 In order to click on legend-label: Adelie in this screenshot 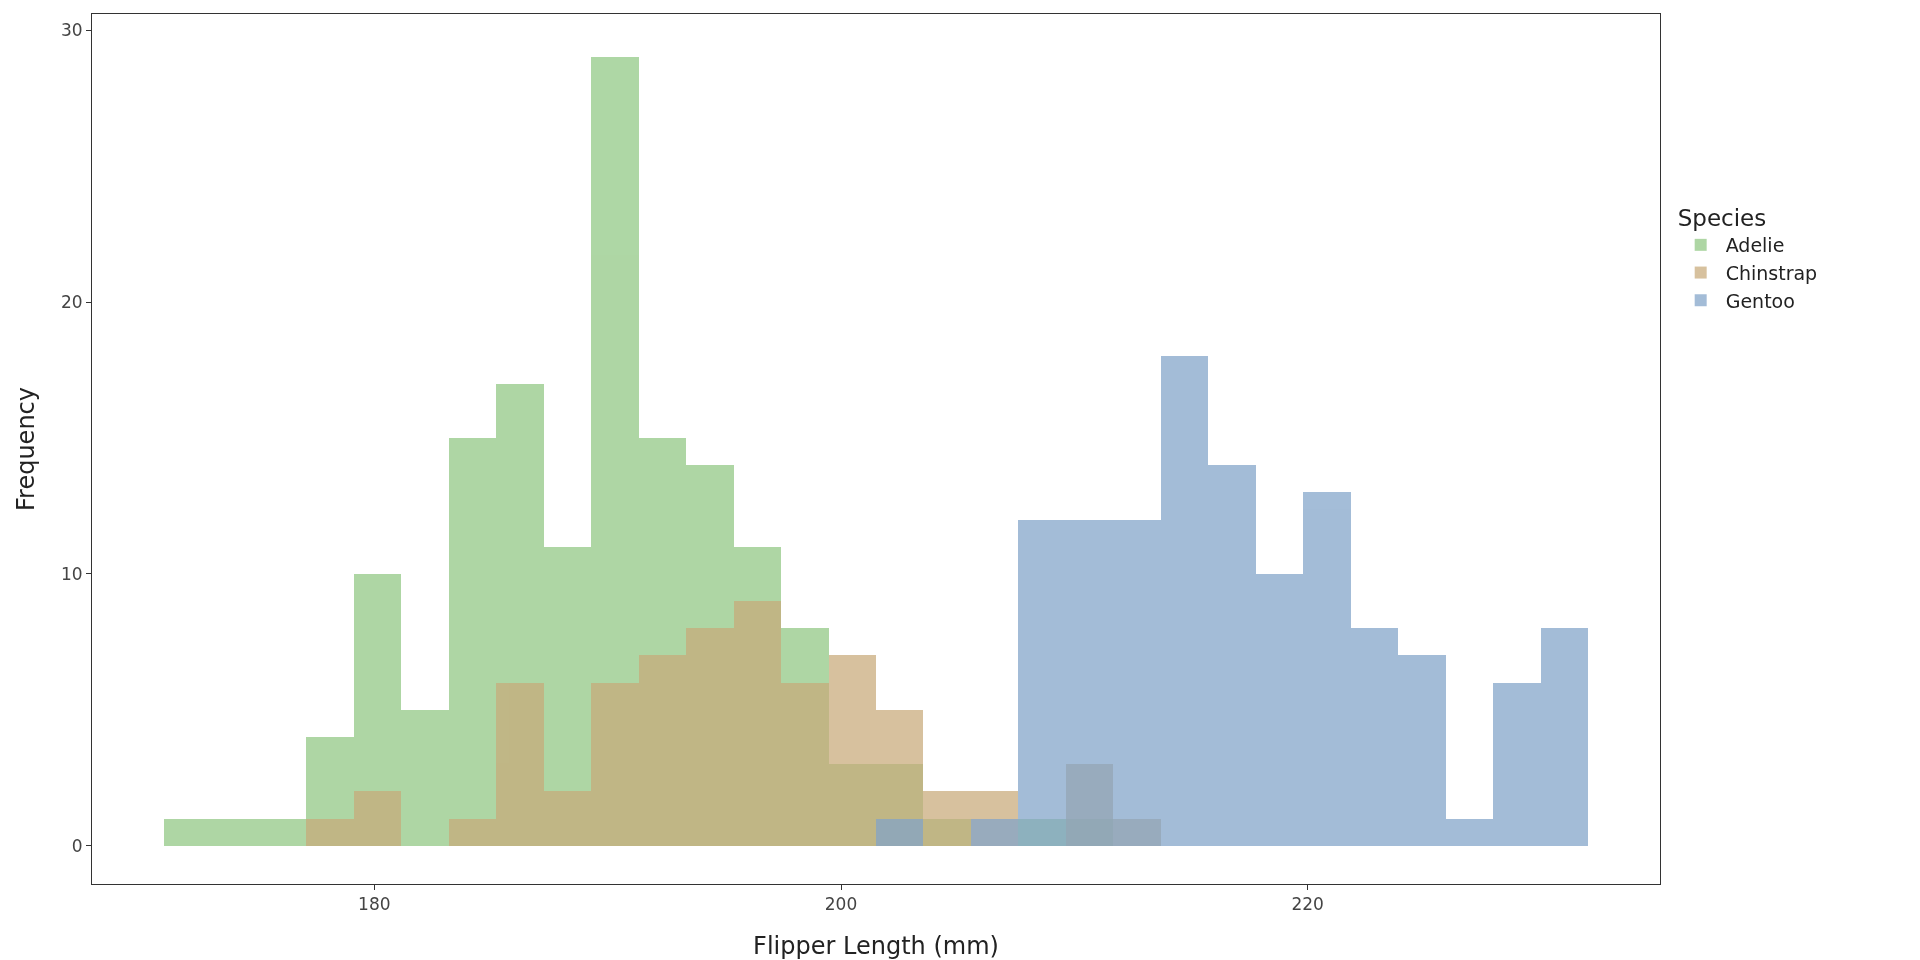, I will do `click(1755, 245)`.